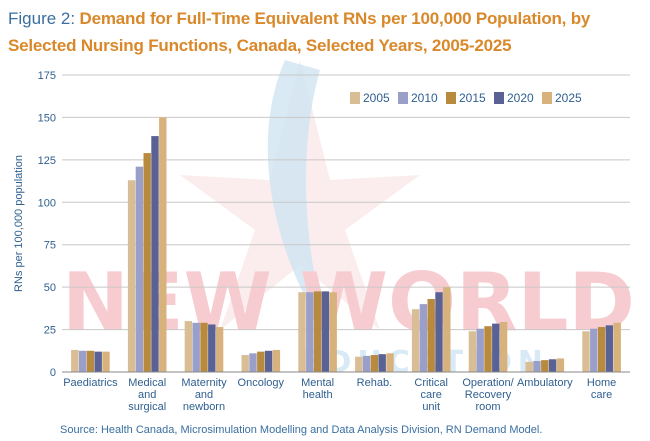  I want to click on x-tick-label: room, so click(487, 407).